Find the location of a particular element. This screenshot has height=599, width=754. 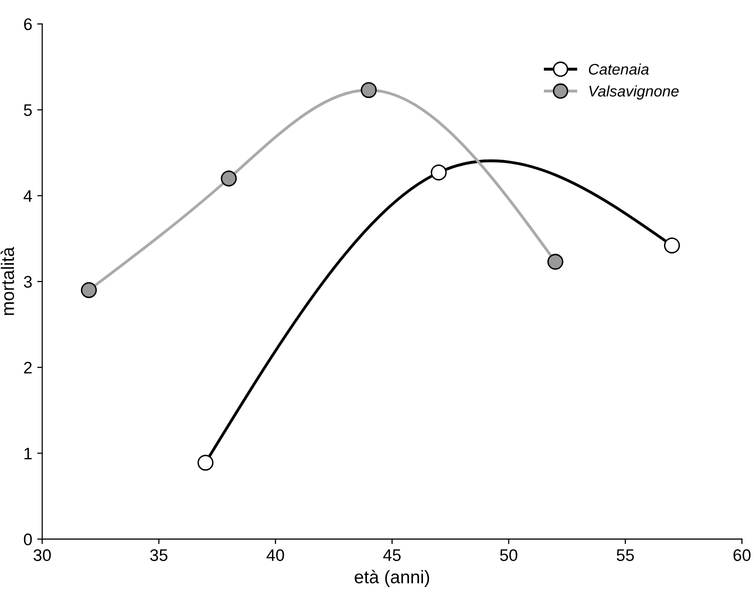

x-tick-label: 50 is located at coordinates (509, 555).